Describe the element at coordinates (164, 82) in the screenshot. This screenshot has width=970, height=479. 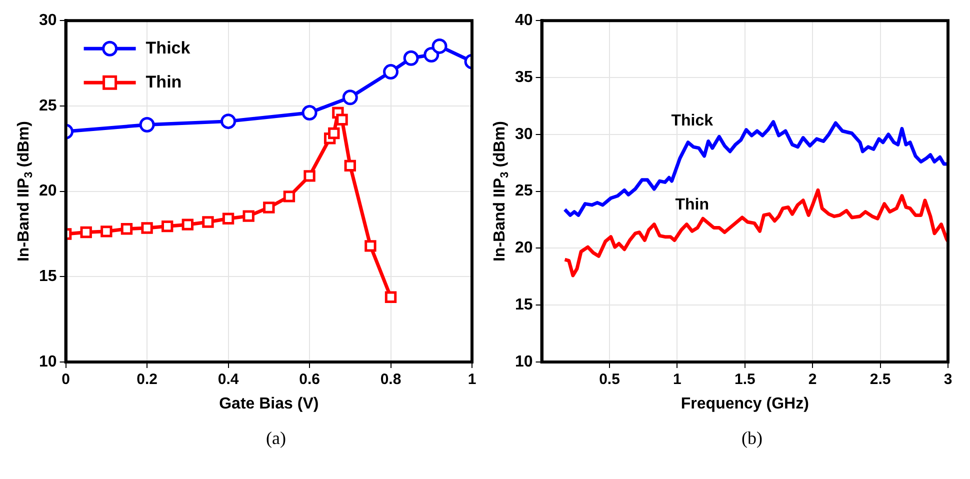
I see `legend-label: Thin` at that location.